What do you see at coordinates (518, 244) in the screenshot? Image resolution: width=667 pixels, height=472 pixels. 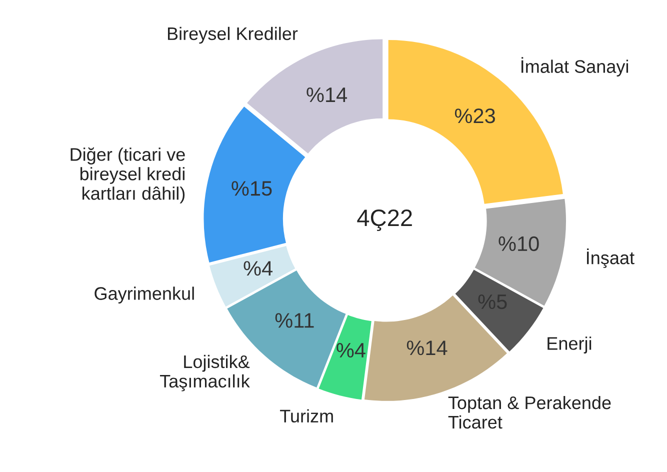 I see `data-label: %10` at bounding box center [518, 244].